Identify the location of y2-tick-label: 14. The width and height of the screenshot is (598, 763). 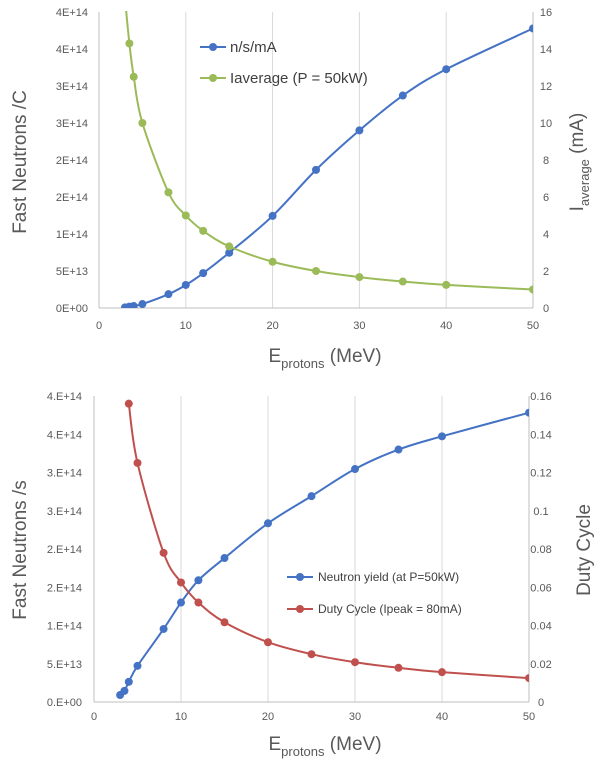
(546, 50).